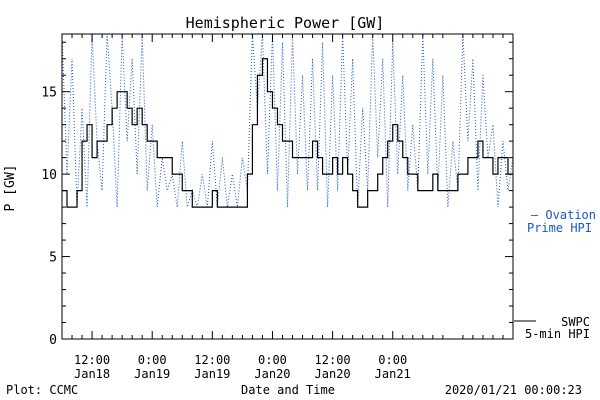  What do you see at coordinates (513, 390) in the screenshot?
I see `timestamp: 2020/01/21 00:00:23` at bounding box center [513, 390].